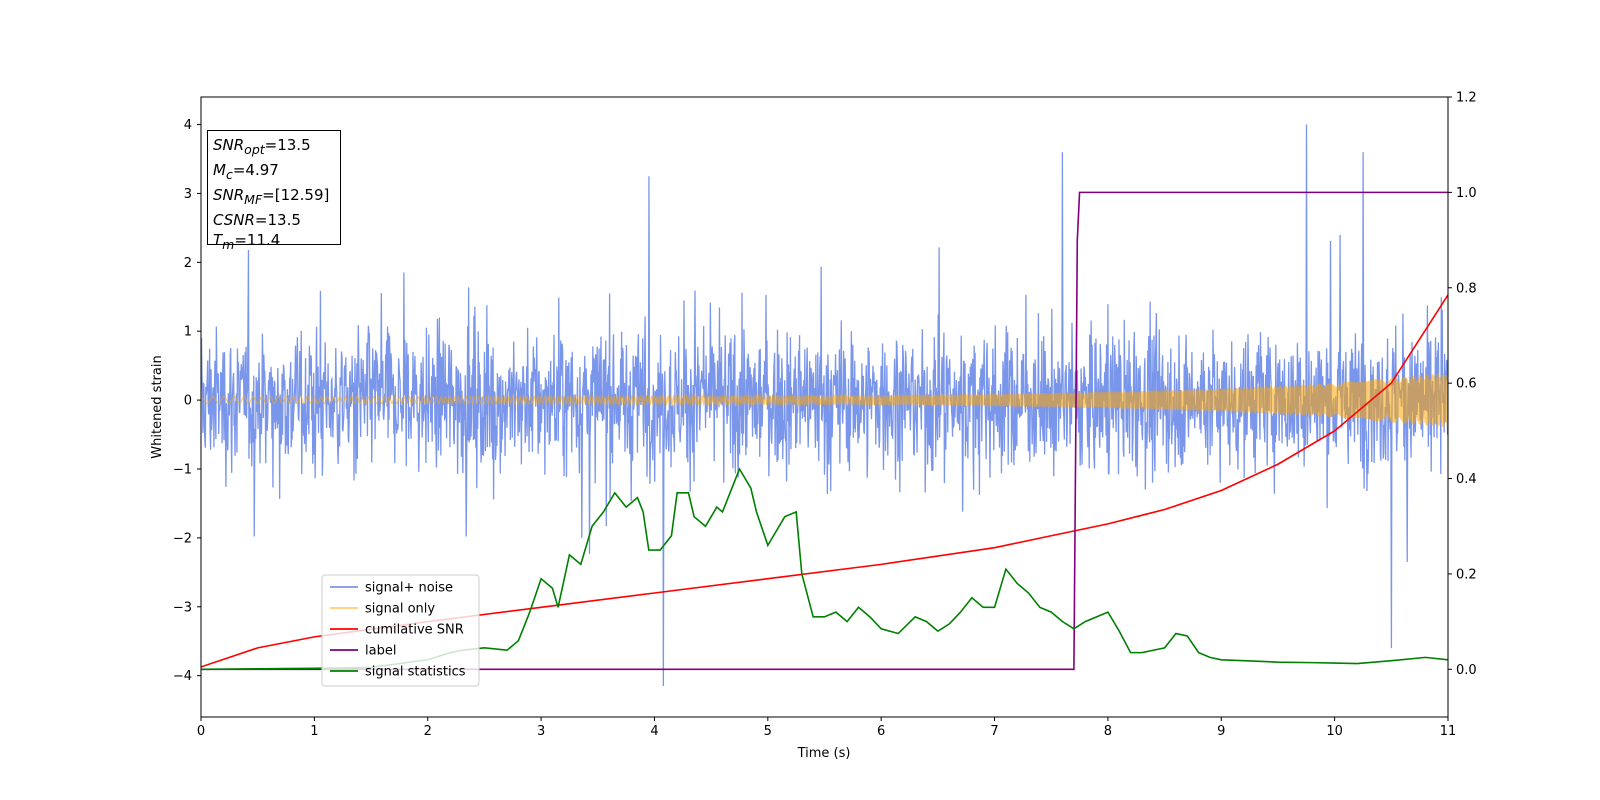 The width and height of the screenshot is (1600, 800). I want to click on y-right-tick-label: 1.0, so click(1466, 193).